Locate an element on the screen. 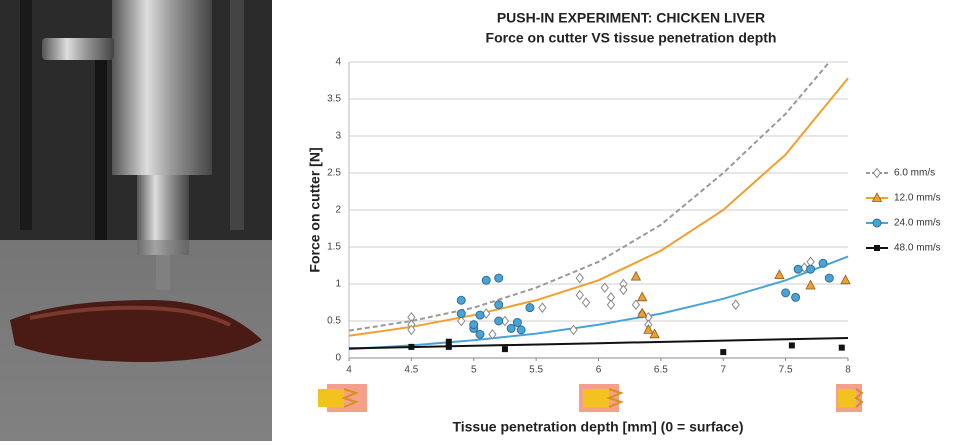 The height and width of the screenshot is (446, 961). y-tick-label: 4 is located at coordinates (338, 62).